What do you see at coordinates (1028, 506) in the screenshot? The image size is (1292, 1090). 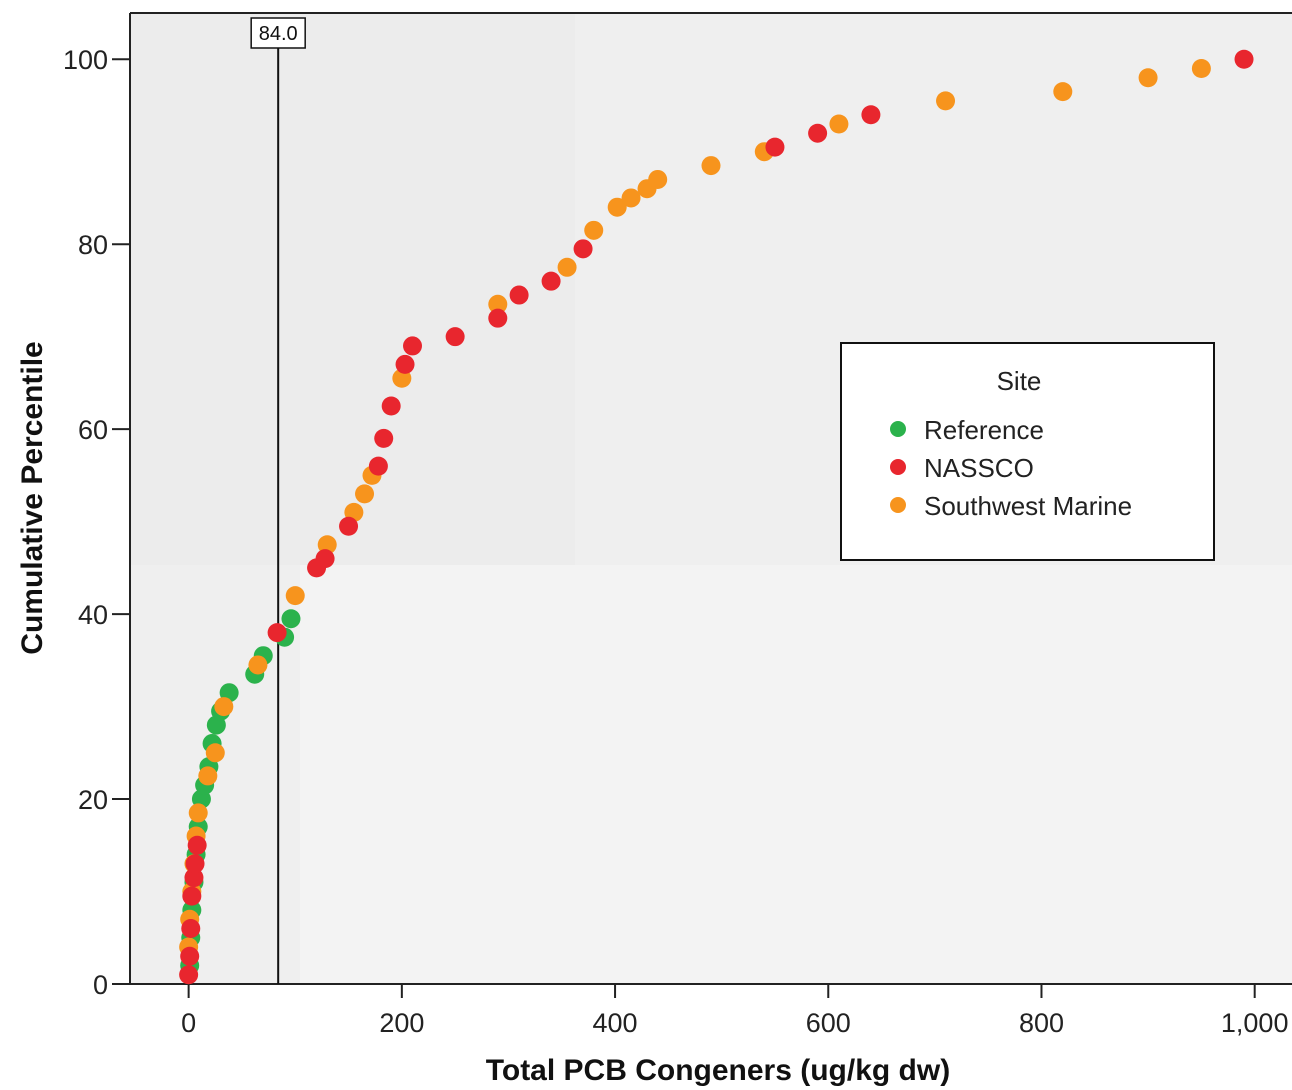 I see `legend-label: Southwest Marine` at bounding box center [1028, 506].